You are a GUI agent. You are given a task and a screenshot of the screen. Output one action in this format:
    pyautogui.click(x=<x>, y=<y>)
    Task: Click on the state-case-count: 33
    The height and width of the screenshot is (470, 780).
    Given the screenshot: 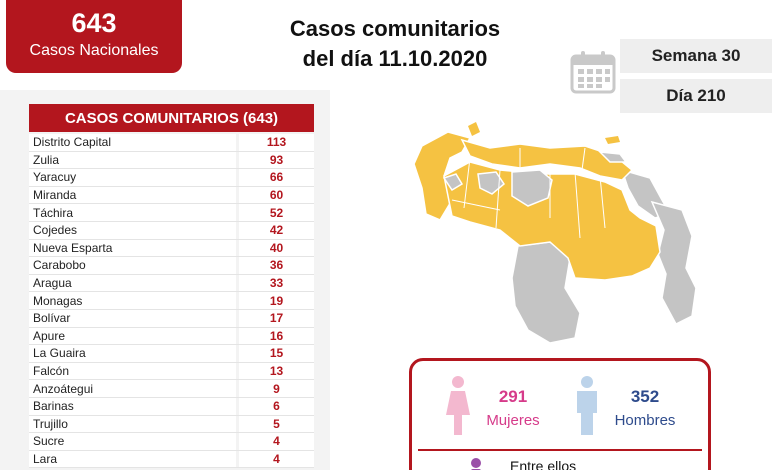 What is the action you would take?
    pyautogui.click(x=276, y=283)
    